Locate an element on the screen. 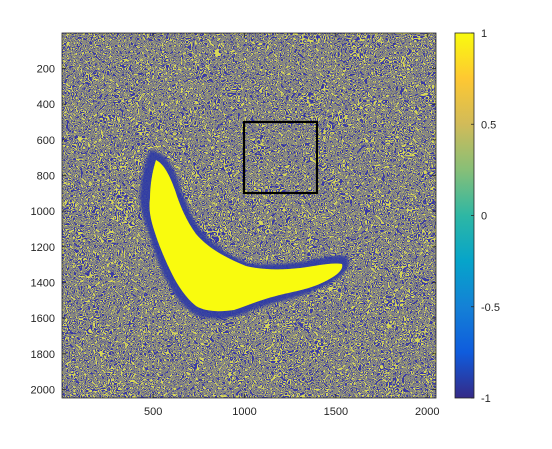 The image size is (552, 449). y-tick-label: 200 is located at coordinates (46, 69).